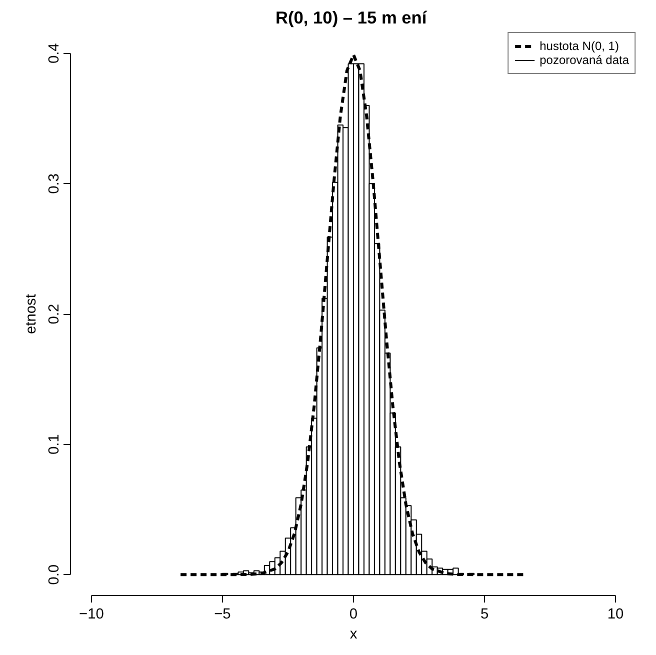 The height and width of the screenshot is (655, 656). Describe the element at coordinates (54, 53) in the screenshot. I see `y-tick-label: 0.4` at that location.